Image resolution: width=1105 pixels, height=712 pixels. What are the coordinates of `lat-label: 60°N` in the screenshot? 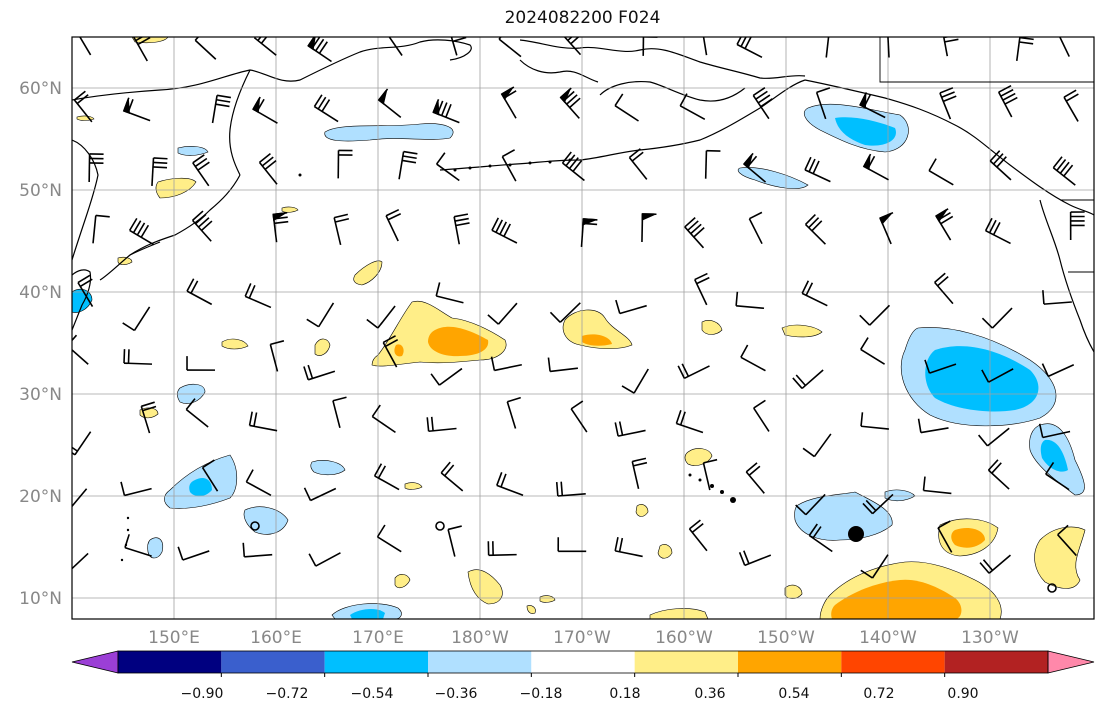 It's located at (40, 89).